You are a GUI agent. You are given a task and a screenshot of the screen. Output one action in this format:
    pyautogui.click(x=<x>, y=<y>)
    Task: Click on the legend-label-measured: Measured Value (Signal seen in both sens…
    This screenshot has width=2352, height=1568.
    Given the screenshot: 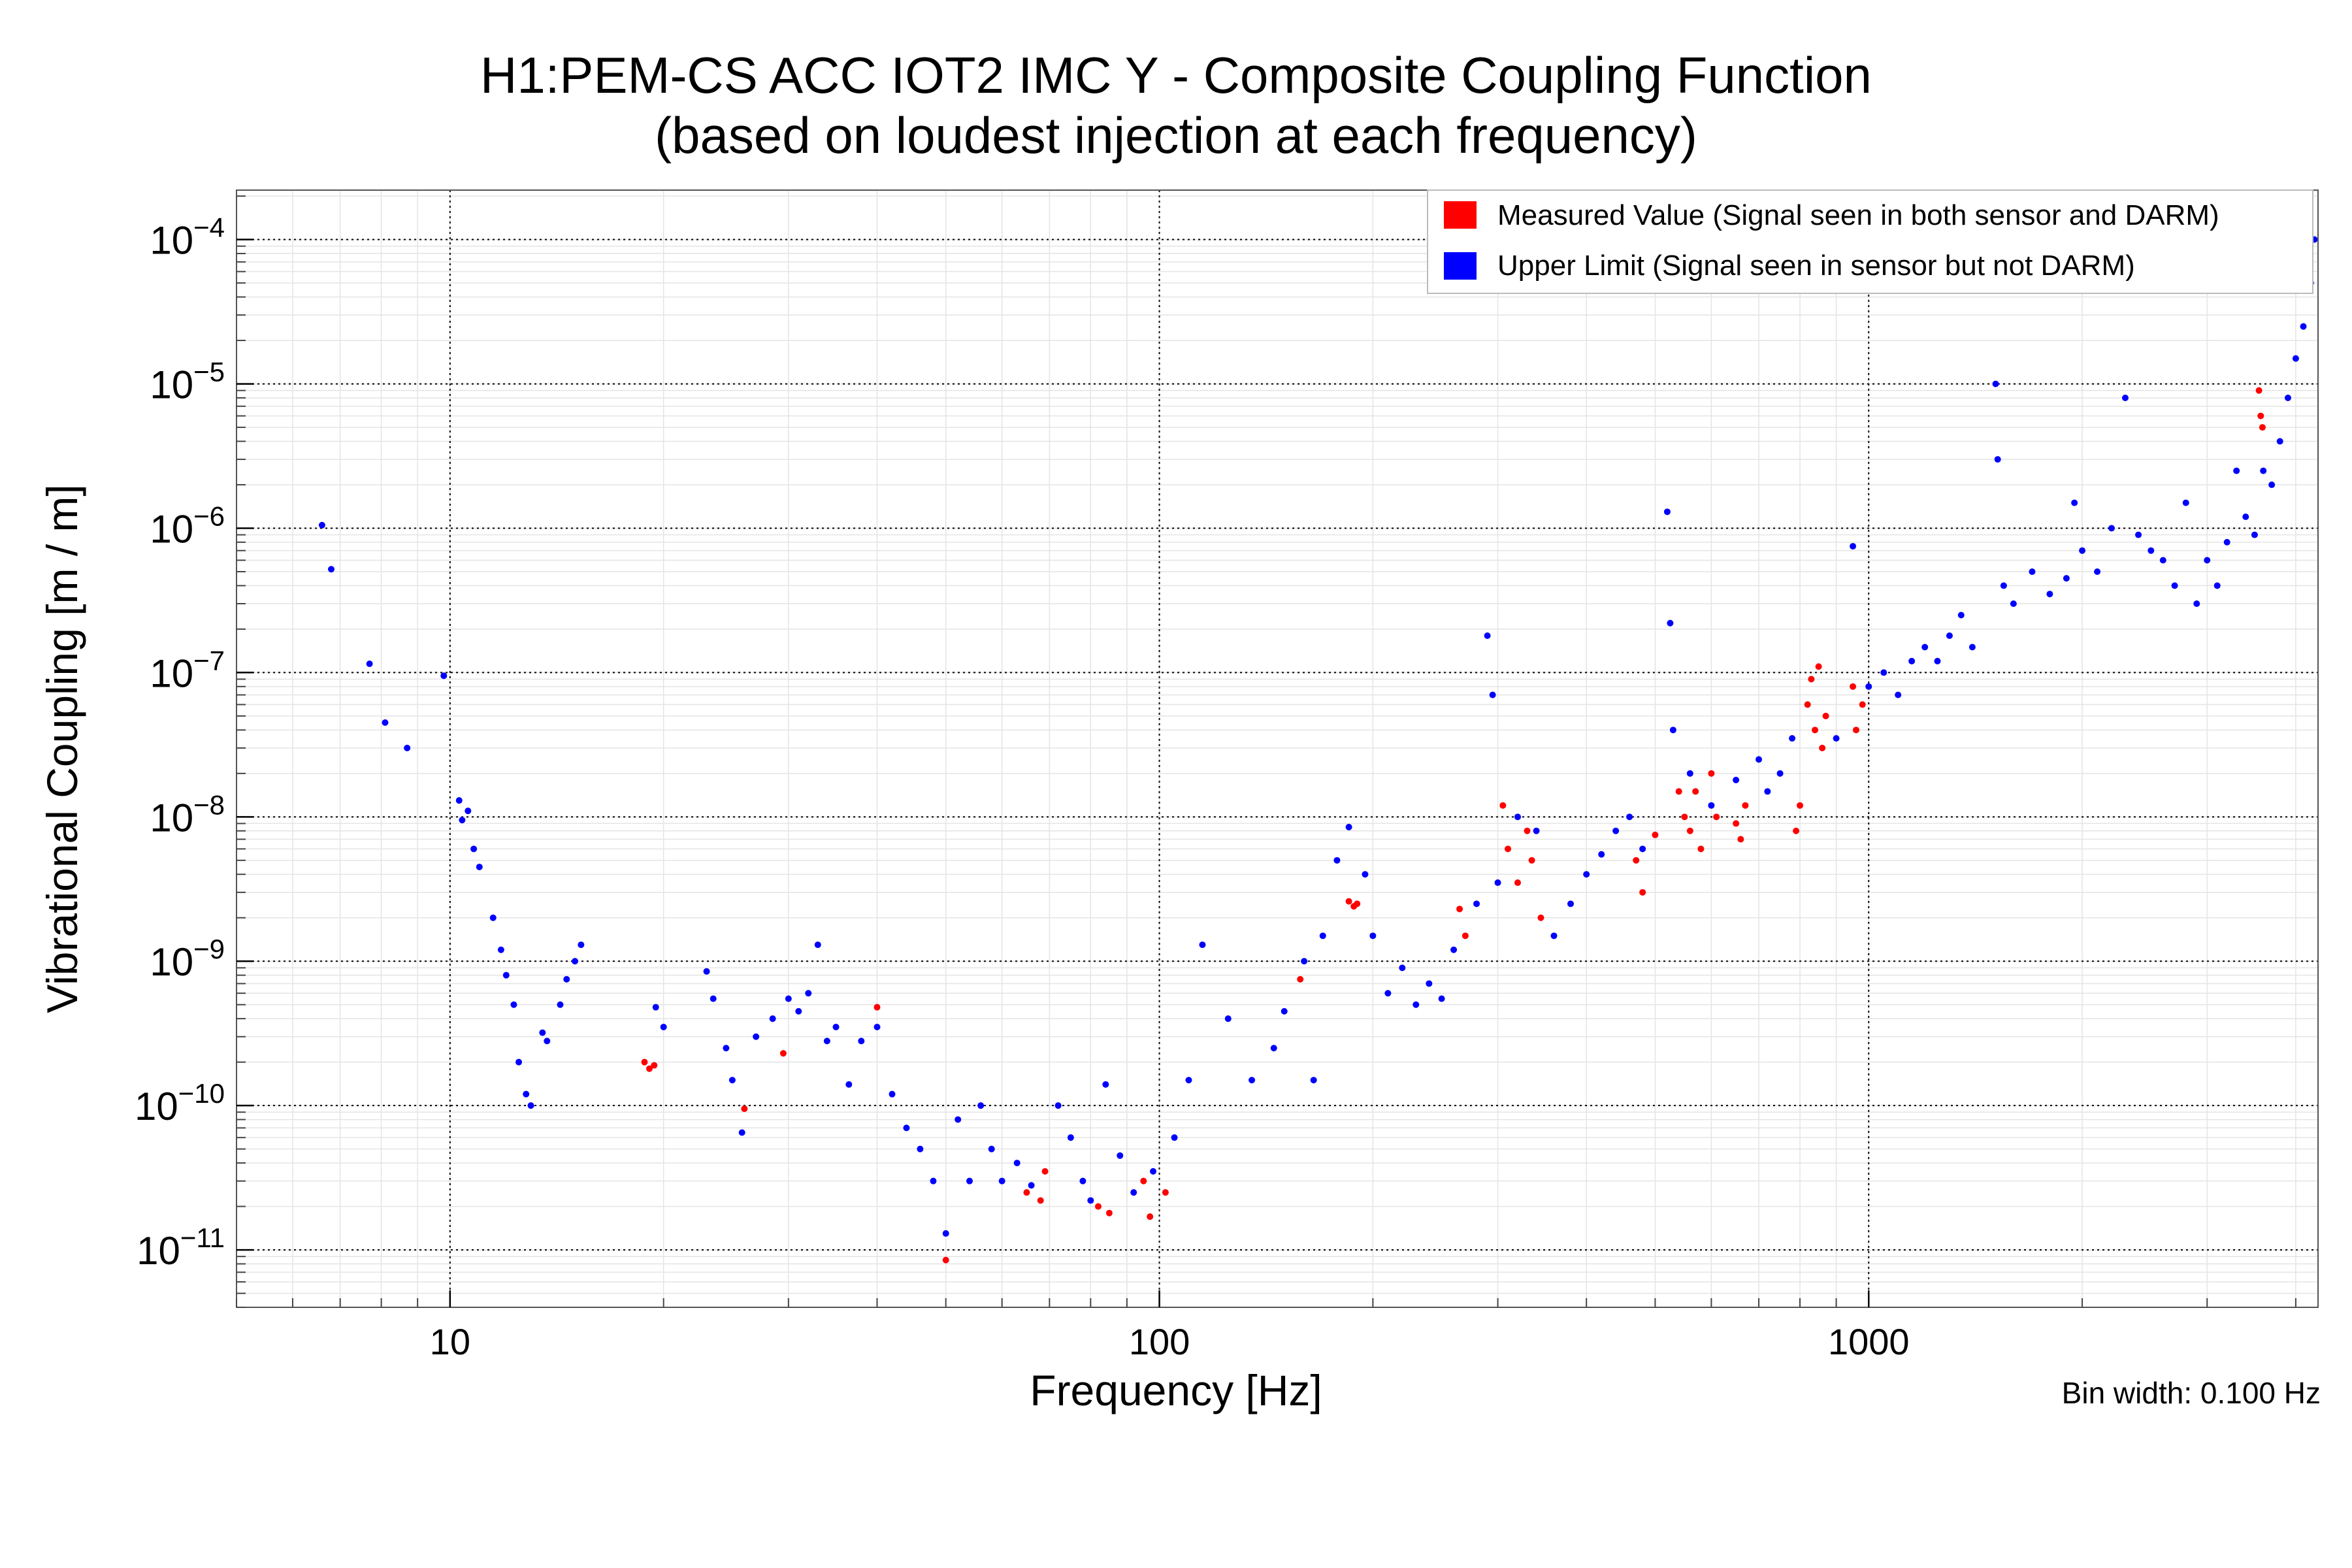 What is the action you would take?
    pyautogui.click(x=1858, y=215)
    